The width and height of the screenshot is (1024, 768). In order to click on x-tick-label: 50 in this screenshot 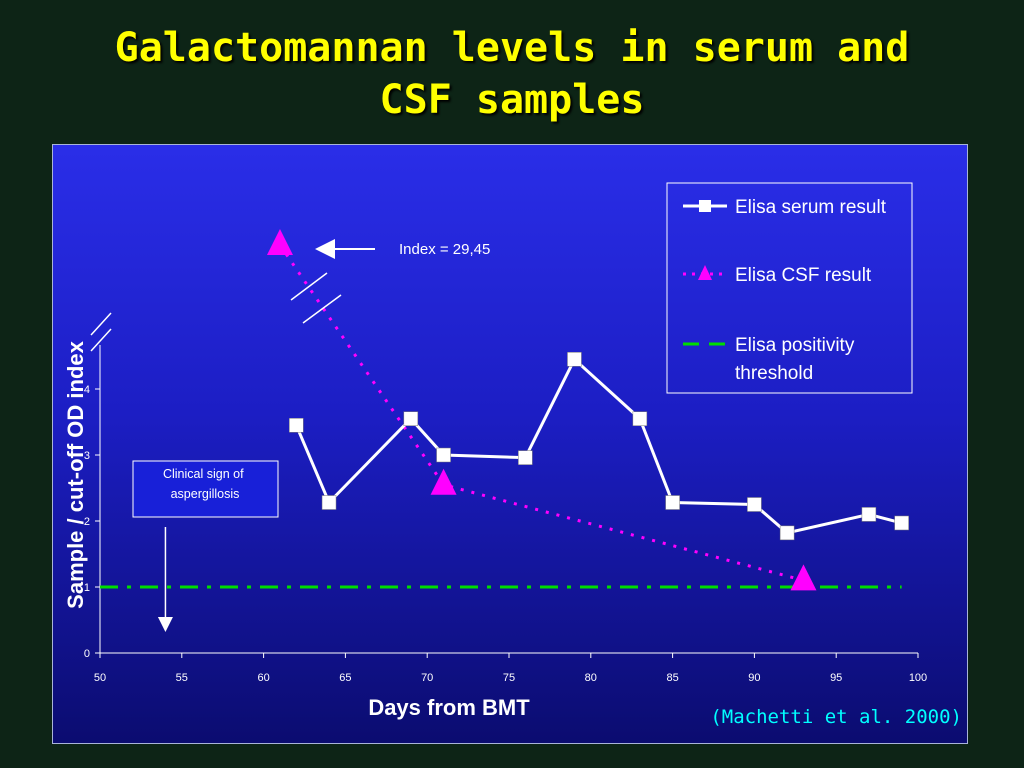, I will do `click(100, 678)`.